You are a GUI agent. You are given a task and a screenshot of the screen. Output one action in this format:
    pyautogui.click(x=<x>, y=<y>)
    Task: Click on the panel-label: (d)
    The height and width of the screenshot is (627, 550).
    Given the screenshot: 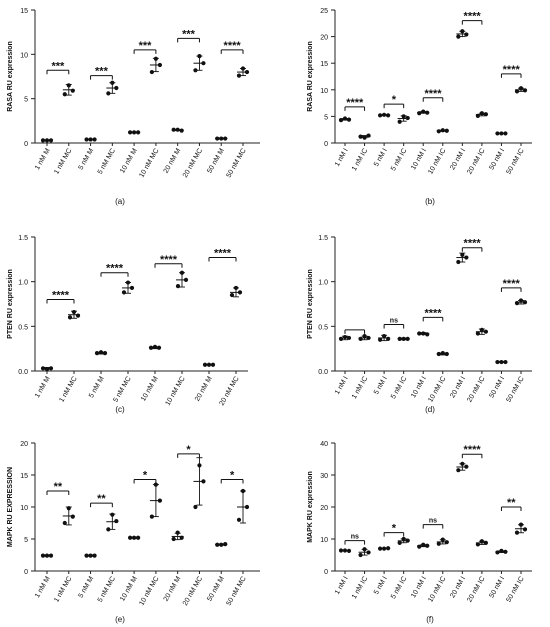 What is the action you would take?
    pyautogui.click(x=430, y=409)
    